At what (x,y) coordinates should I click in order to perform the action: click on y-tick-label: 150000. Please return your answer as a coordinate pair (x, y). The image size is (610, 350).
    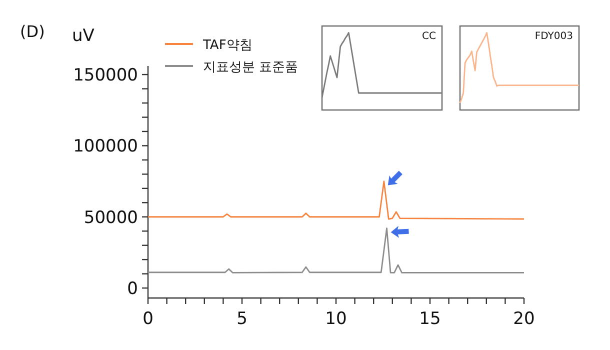
    Looking at the image, I should click on (105, 76).